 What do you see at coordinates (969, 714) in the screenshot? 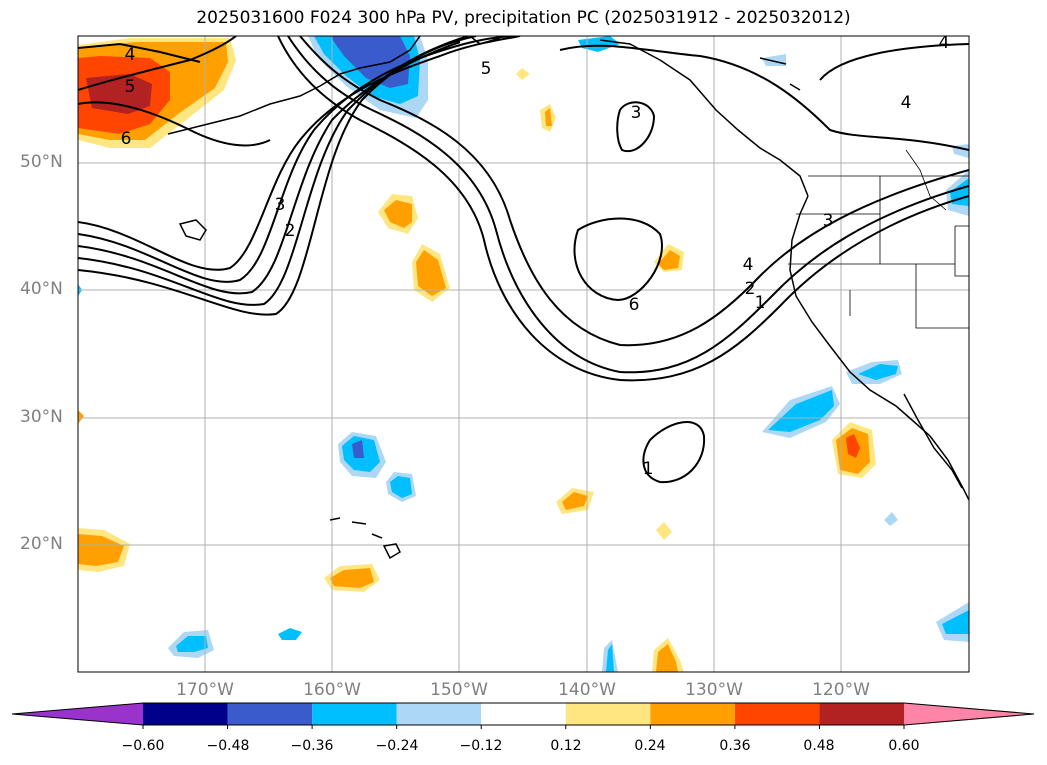
I see `colorbar-extend-max` at bounding box center [969, 714].